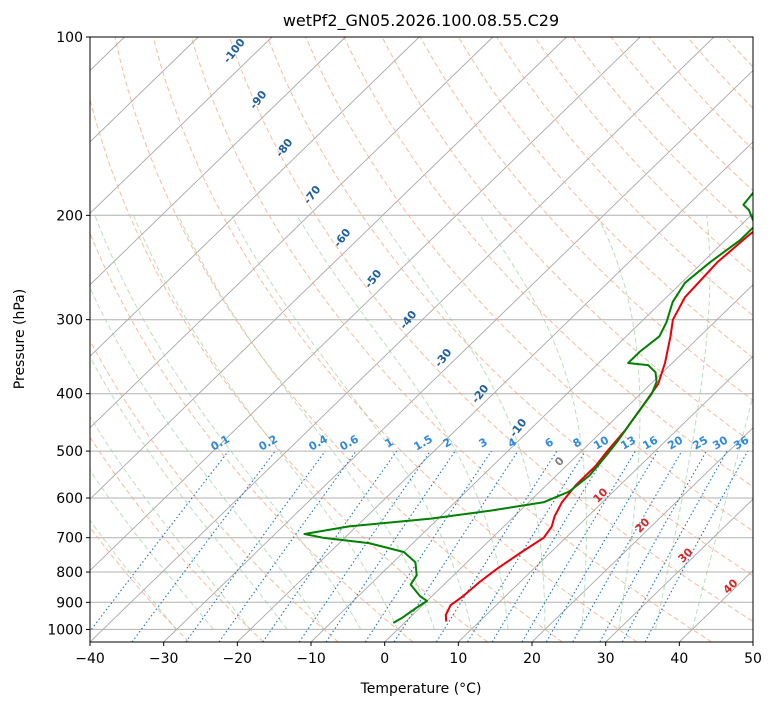 This screenshot has height=708, width=775. I want to click on mixing-ratio-label: 8, so click(577, 442).